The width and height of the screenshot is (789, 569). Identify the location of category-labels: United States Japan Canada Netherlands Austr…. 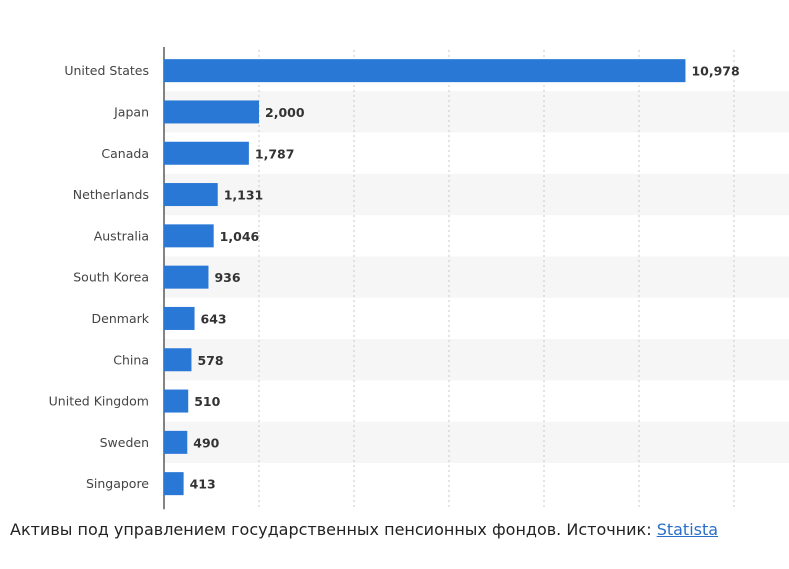
(99, 277).